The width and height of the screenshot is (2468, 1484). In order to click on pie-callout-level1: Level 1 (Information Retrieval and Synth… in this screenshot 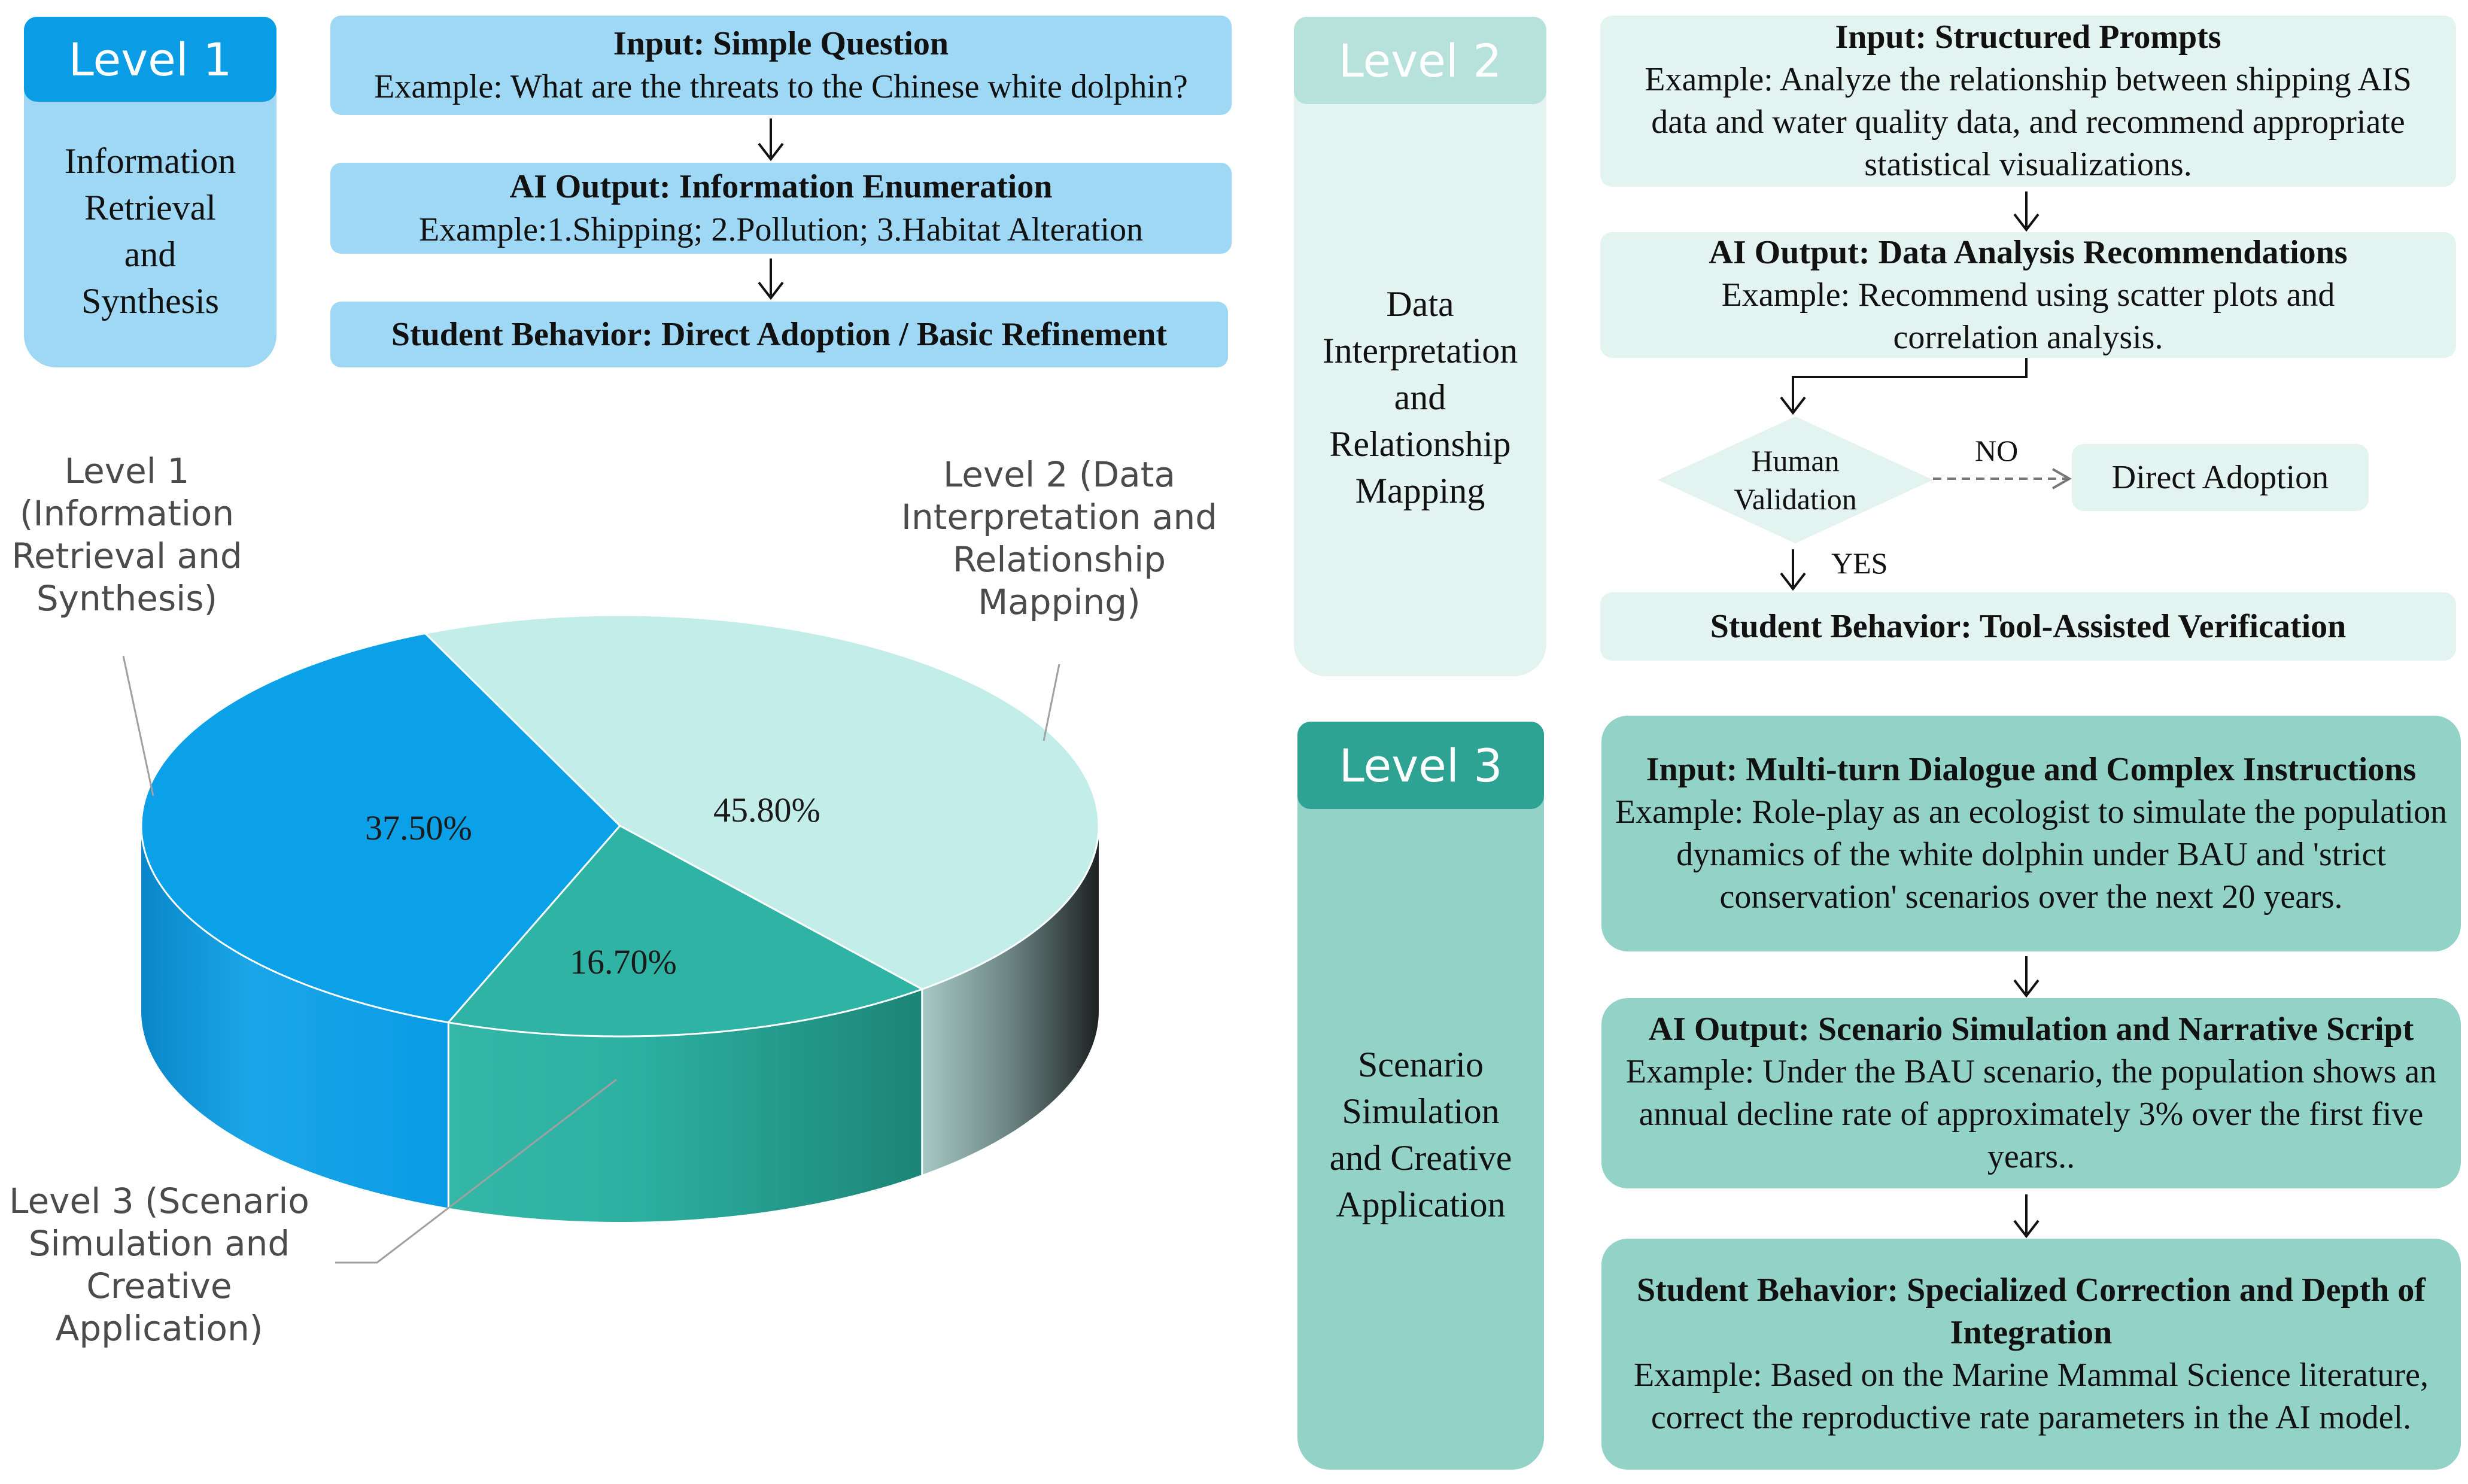, I will do `click(126, 535)`.